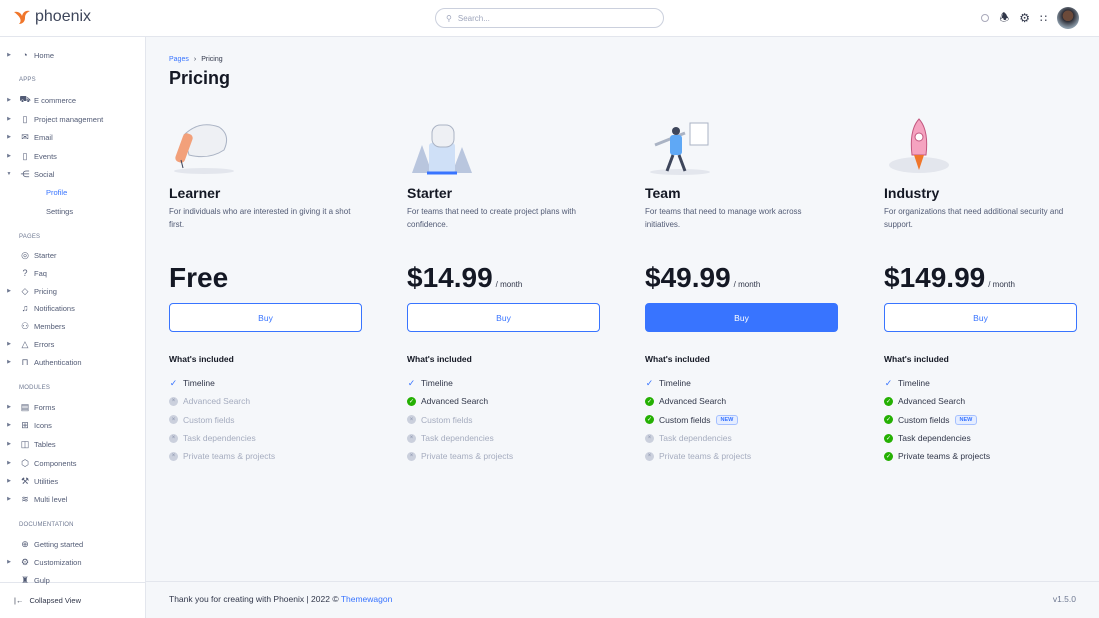 This screenshot has height=618, width=1099. What do you see at coordinates (32, 326) in the screenshot?
I see `sidebar-item-members: ⚇ Members` at bounding box center [32, 326].